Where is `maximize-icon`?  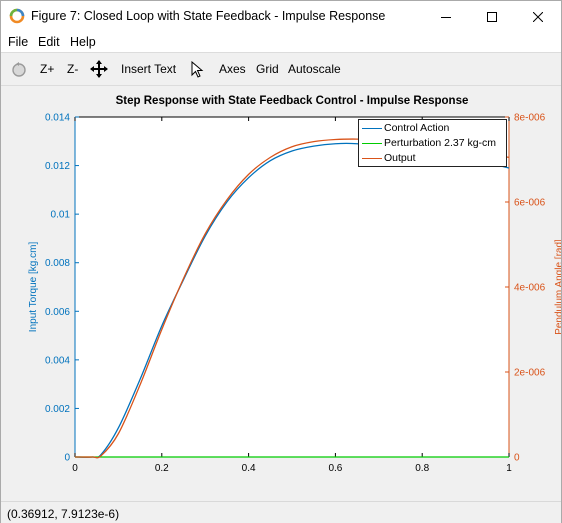 maximize-icon is located at coordinates (492, 16).